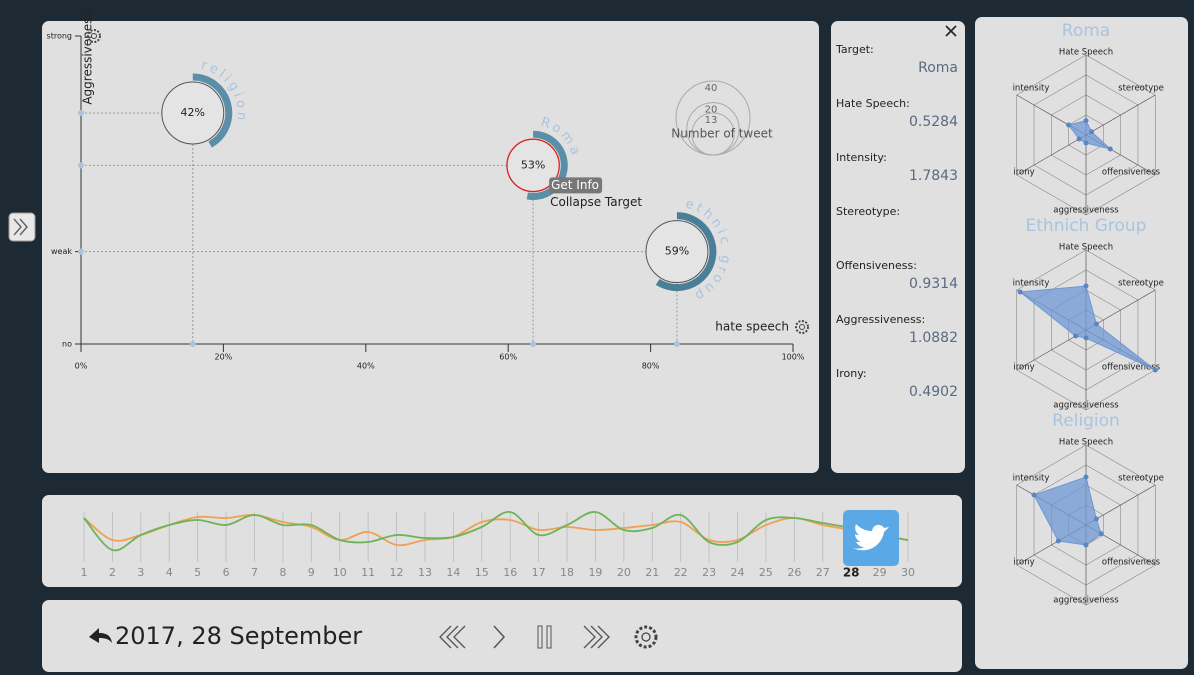 This screenshot has height=675, width=1194. Describe the element at coordinates (1086, 421) in the screenshot. I see `radar-title: Religion` at that location.